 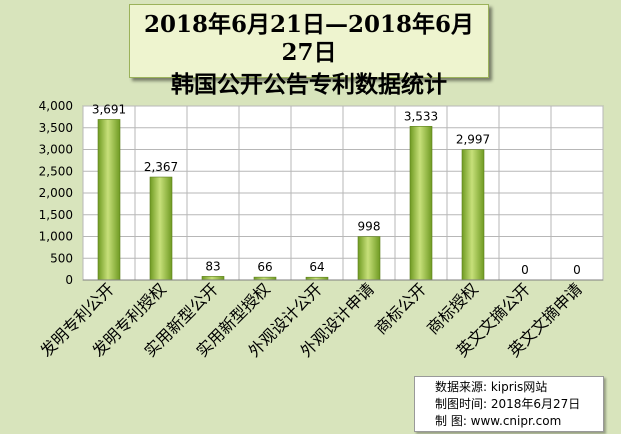 What do you see at coordinates (309, 85) in the screenshot?
I see `chart-title: 韩国公开公告专利数据统计` at bounding box center [309, 85].